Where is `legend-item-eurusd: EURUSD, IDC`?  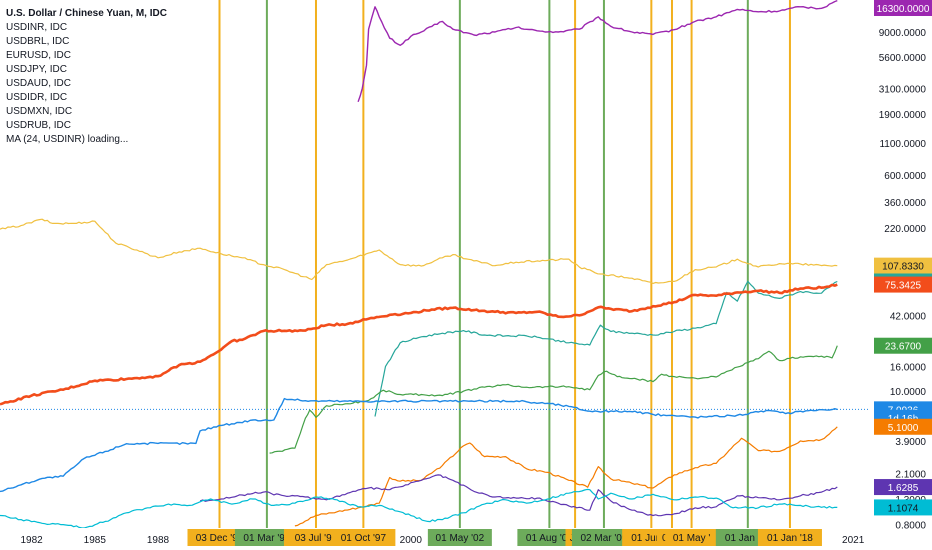 legend-item-eurusd: EURUSD, IDC is located at coordinates (39, 55).